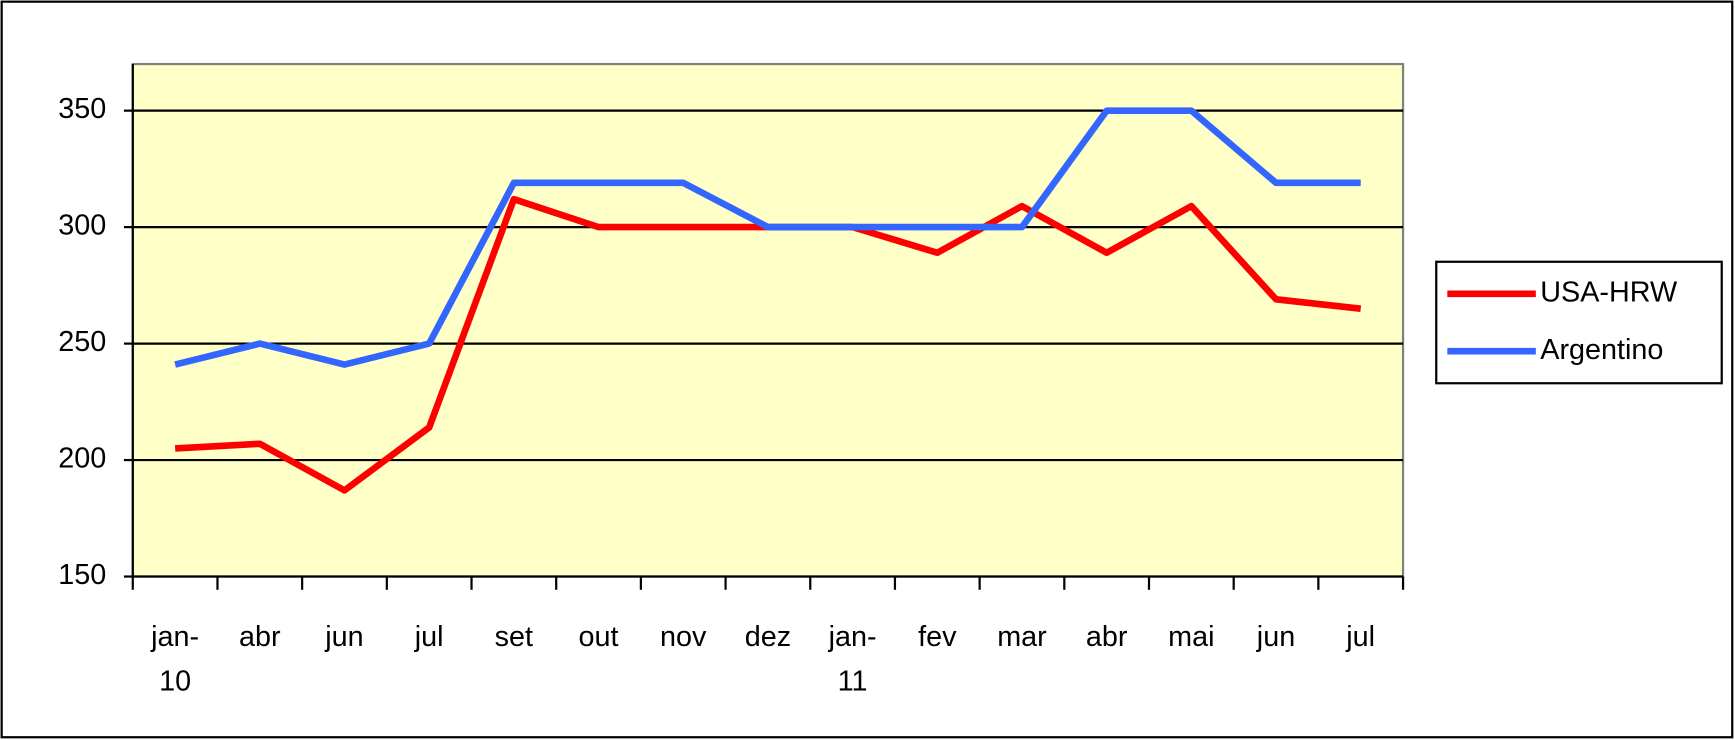 This screenshot has width=1735, height=740. Describe the element at coordinates (683, 636) in the screenshot. I see `x-tick-label: nov` at that location.